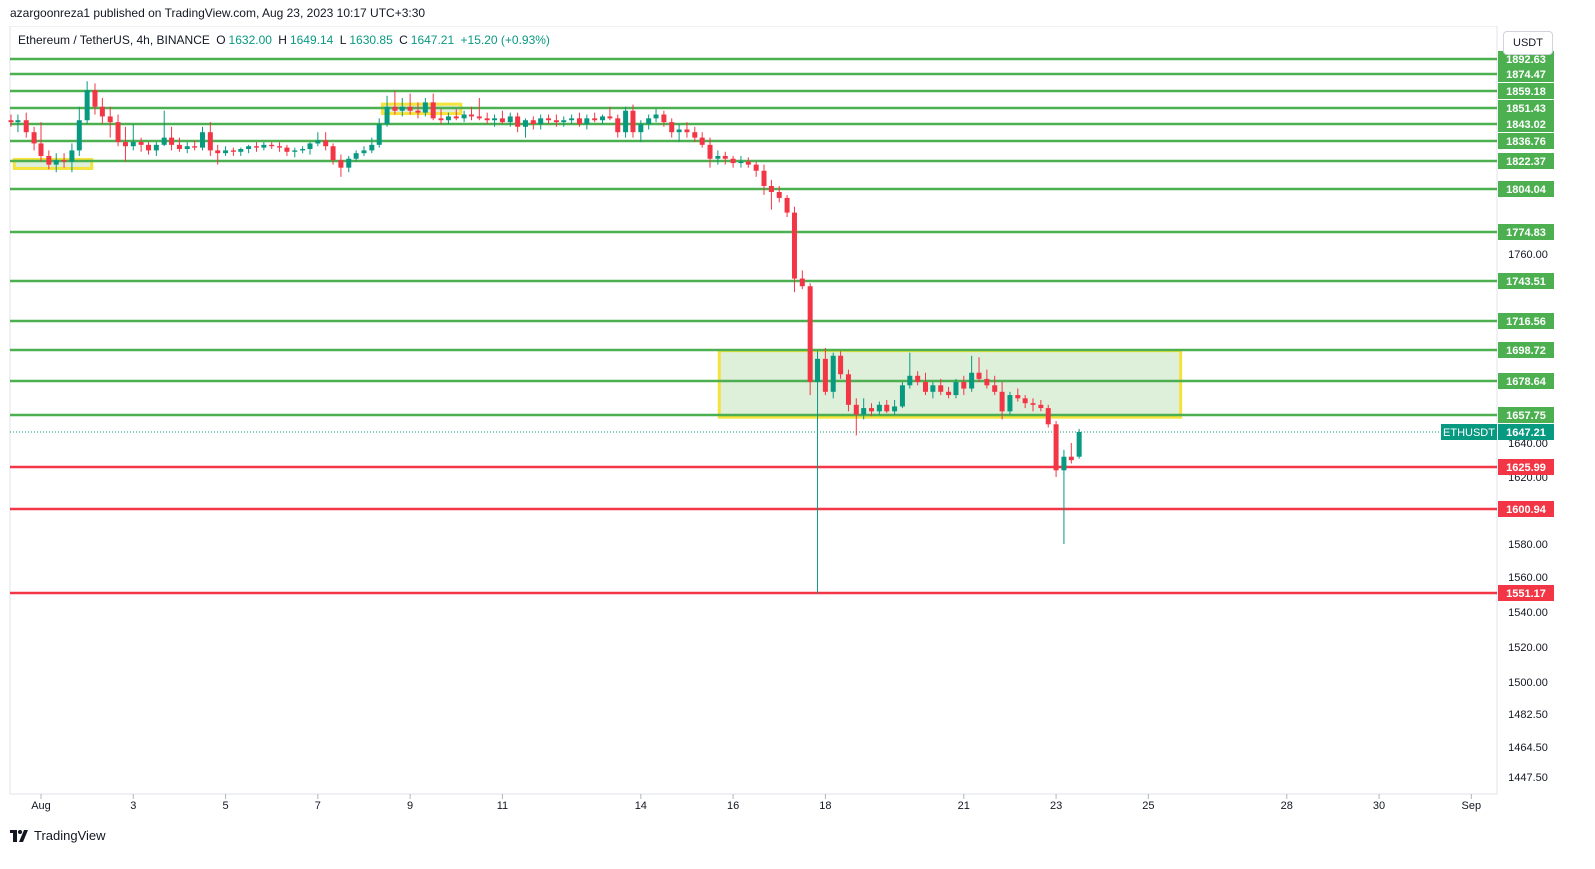 The width and height of the screenshot is (1595, 869). I want to click on close-value: 1647.21, so click(432, 40).